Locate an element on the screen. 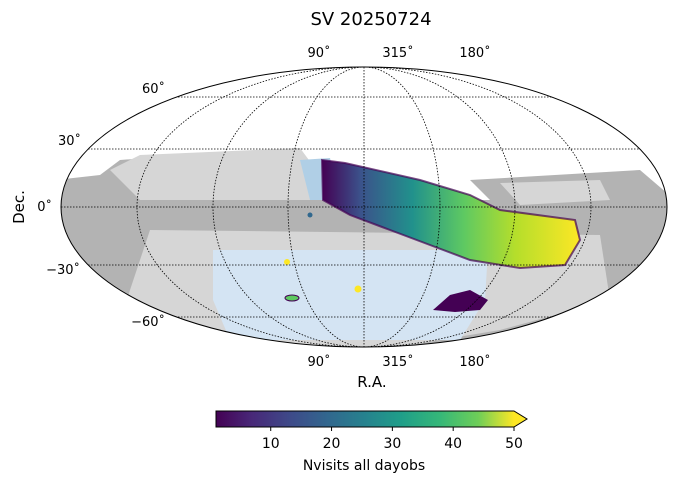 This screenshot has width=691, height=482. colorbar: 10 20 30 40 50 Nvisits all dayobs is located at coordinates (371, 442).